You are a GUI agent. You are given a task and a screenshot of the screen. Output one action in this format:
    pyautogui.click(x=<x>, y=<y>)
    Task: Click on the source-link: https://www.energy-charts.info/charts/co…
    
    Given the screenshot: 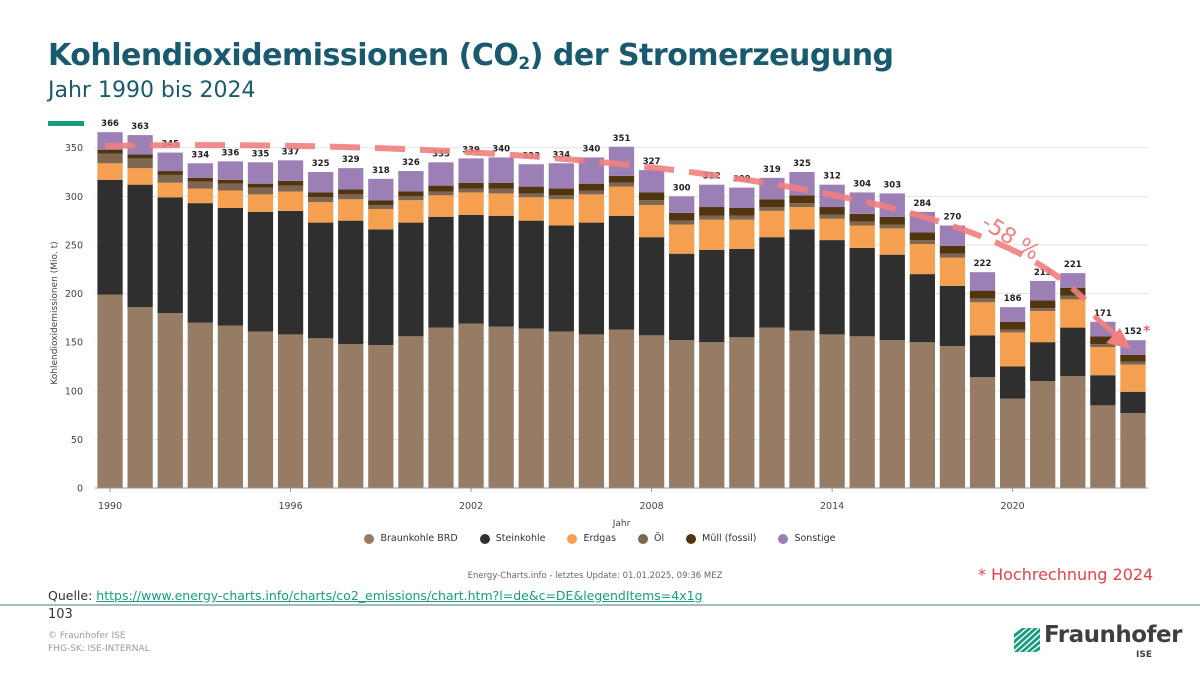 What is the action you would take?
    pyautogui.click(x=399, y=595)
    